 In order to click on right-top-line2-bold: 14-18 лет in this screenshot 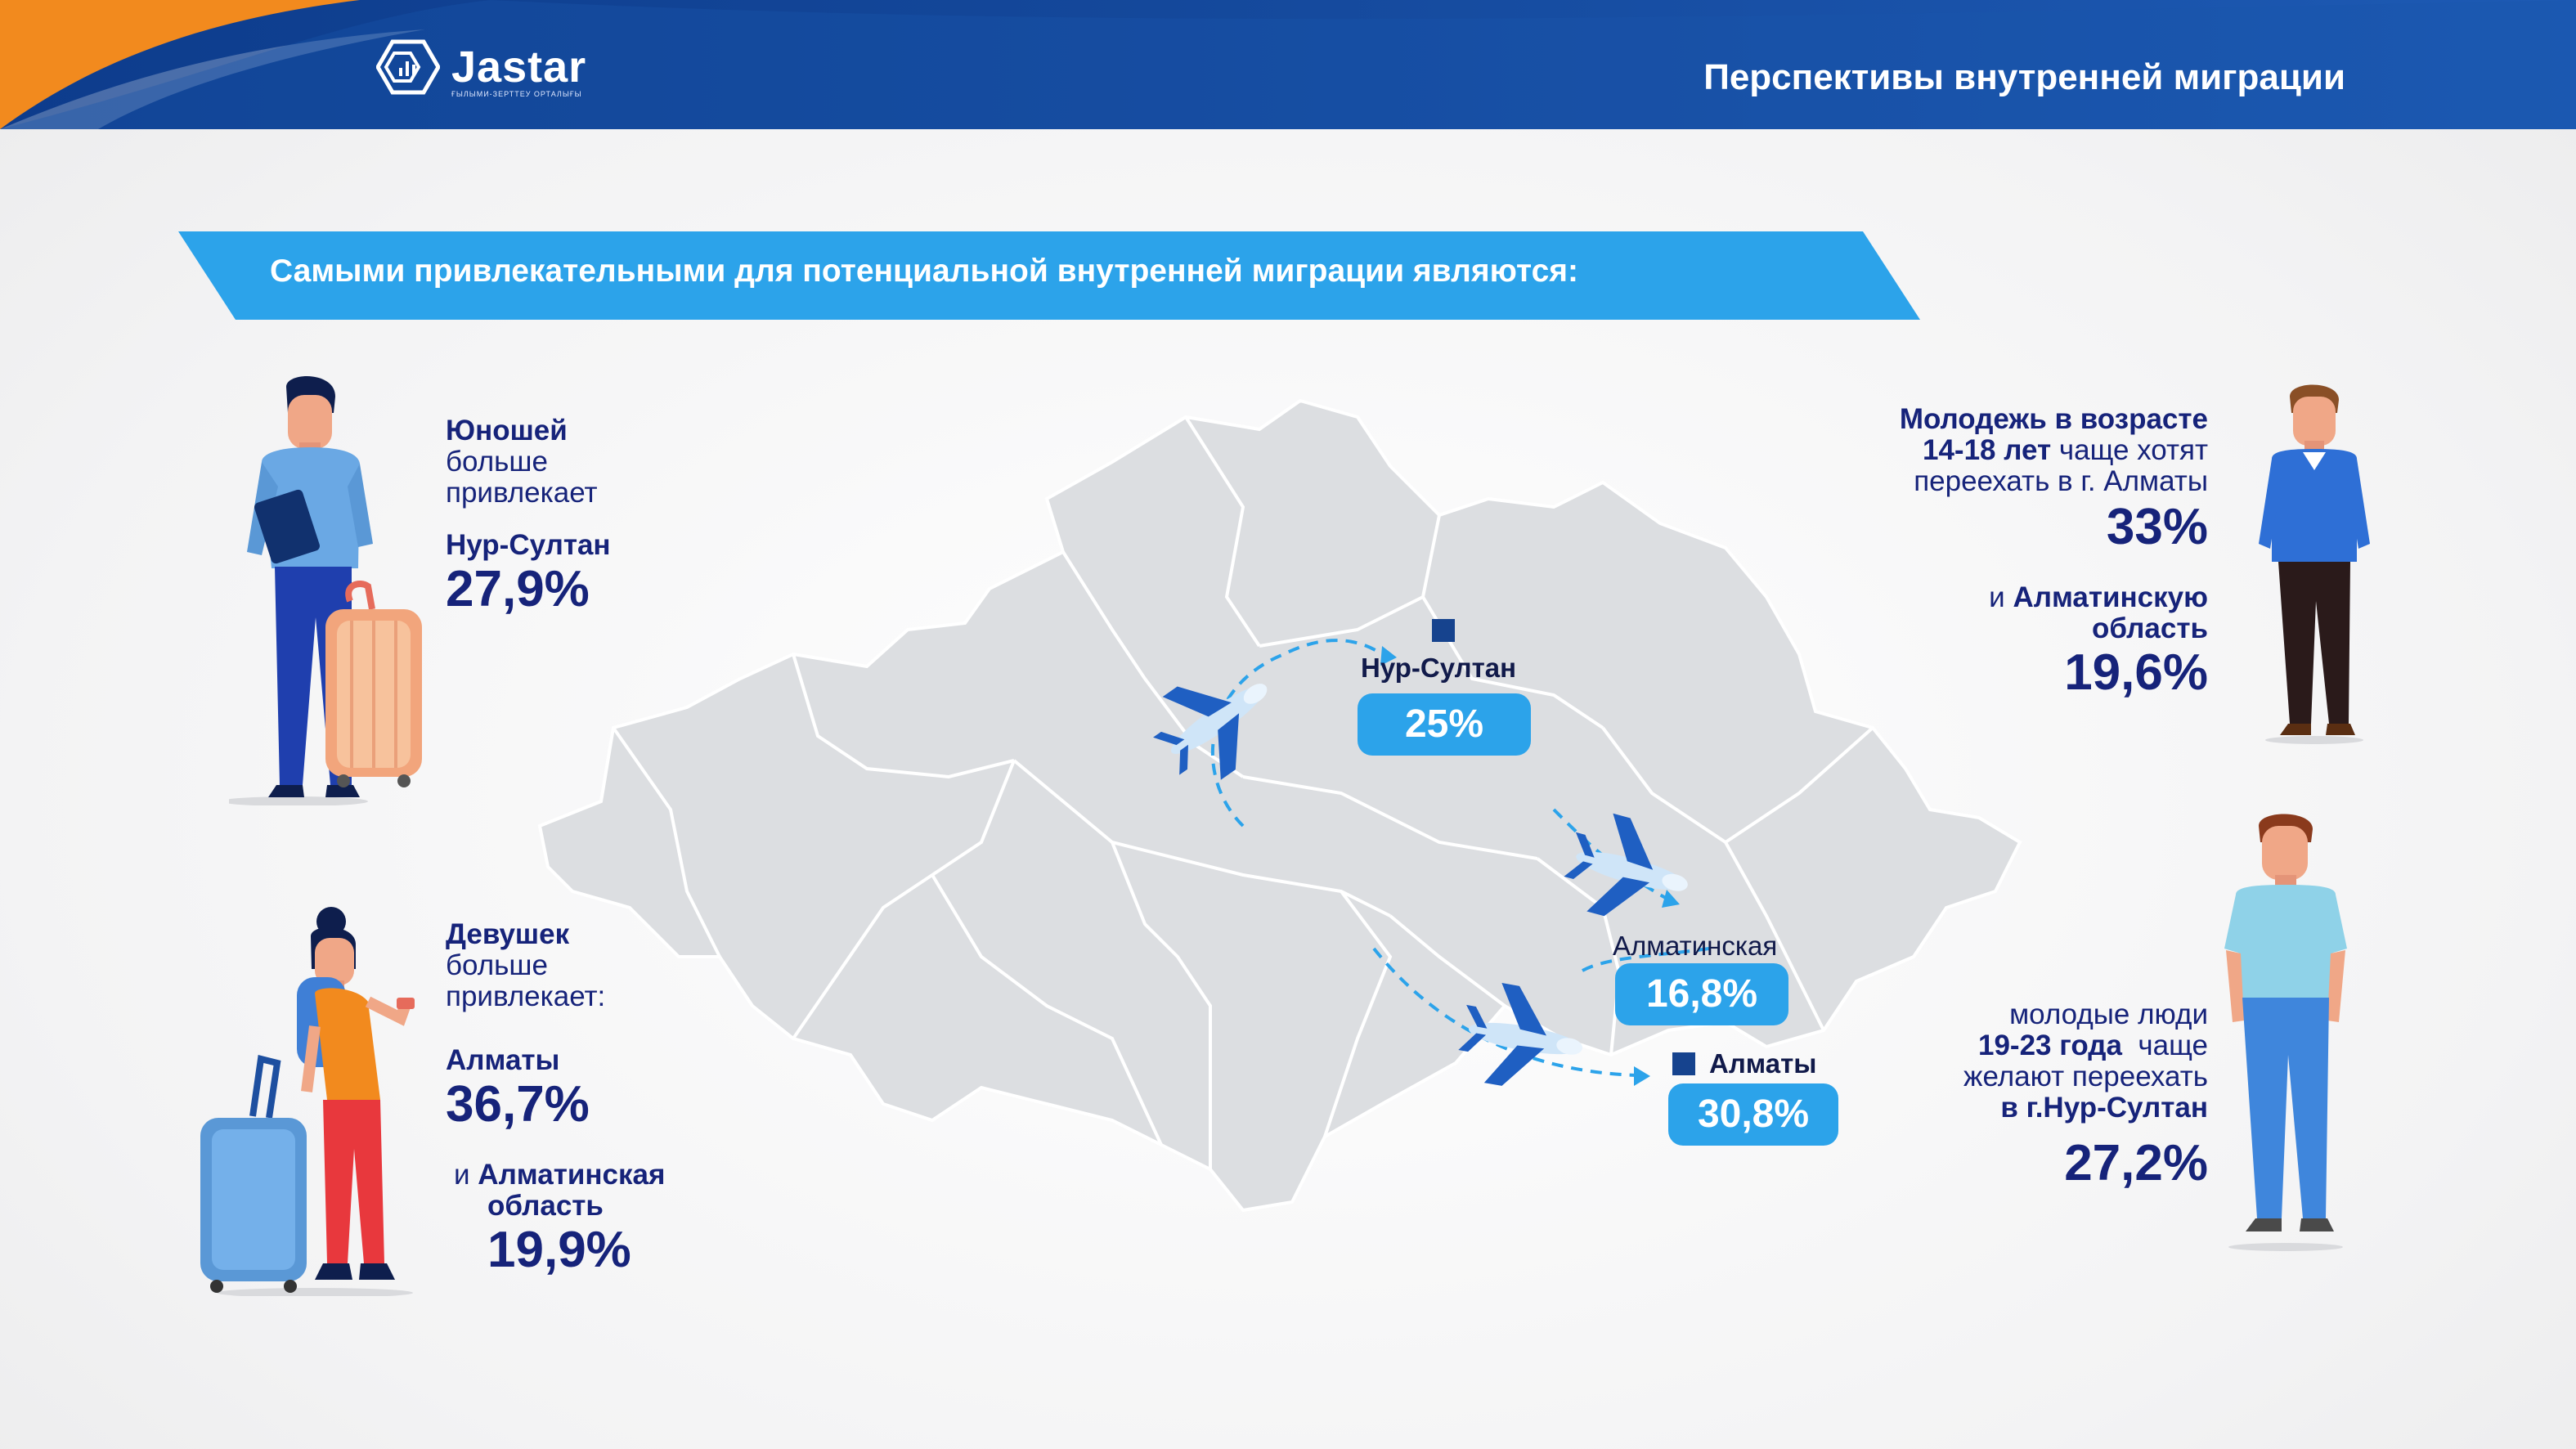, I will do `click(1987, 450)`.